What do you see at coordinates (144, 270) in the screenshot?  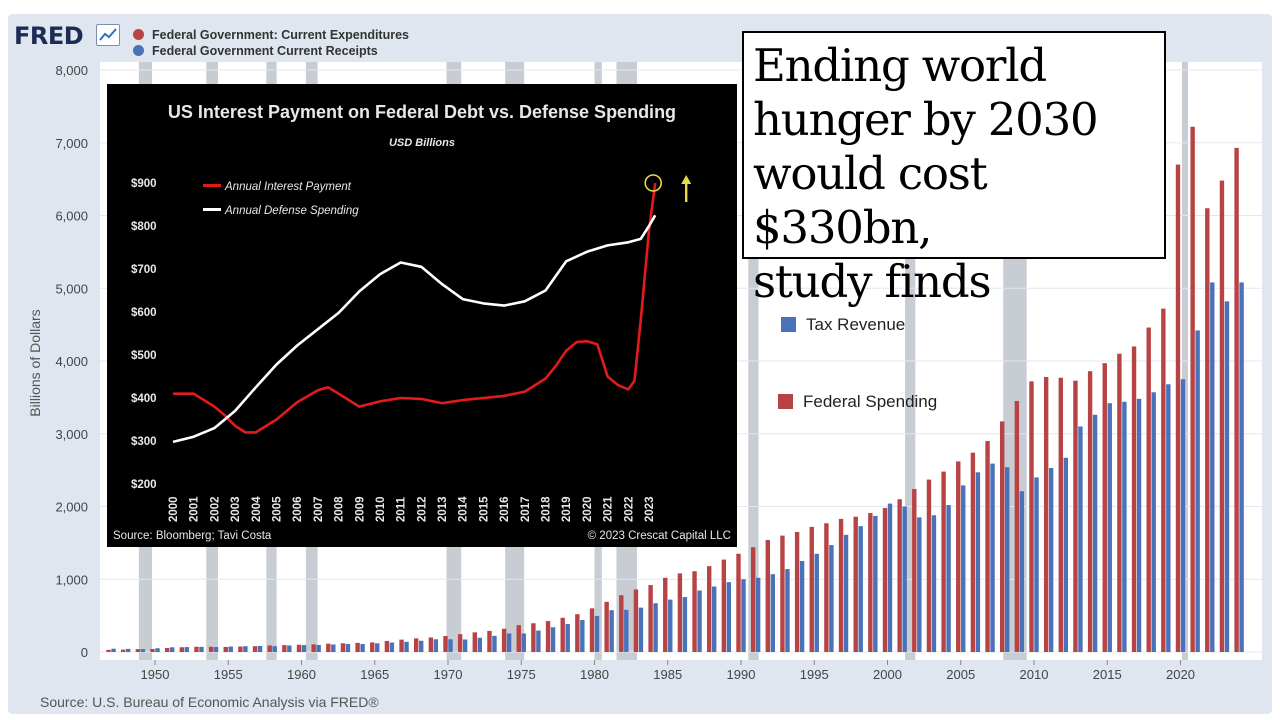 I see `inset-y-tick-label: $700` at bounding box center [144, 270].